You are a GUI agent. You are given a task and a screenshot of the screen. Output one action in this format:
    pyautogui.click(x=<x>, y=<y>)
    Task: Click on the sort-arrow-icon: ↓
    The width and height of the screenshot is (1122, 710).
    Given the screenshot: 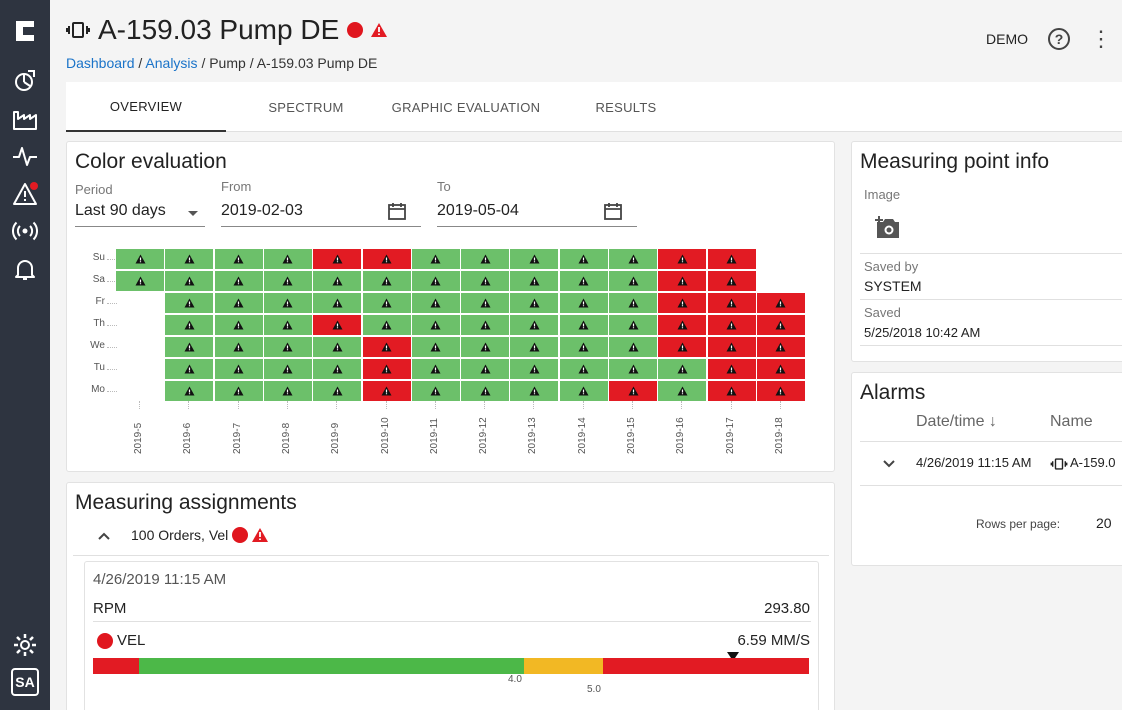 What is the action you would take?
    pyautogui.click(x=992, y=421)
    